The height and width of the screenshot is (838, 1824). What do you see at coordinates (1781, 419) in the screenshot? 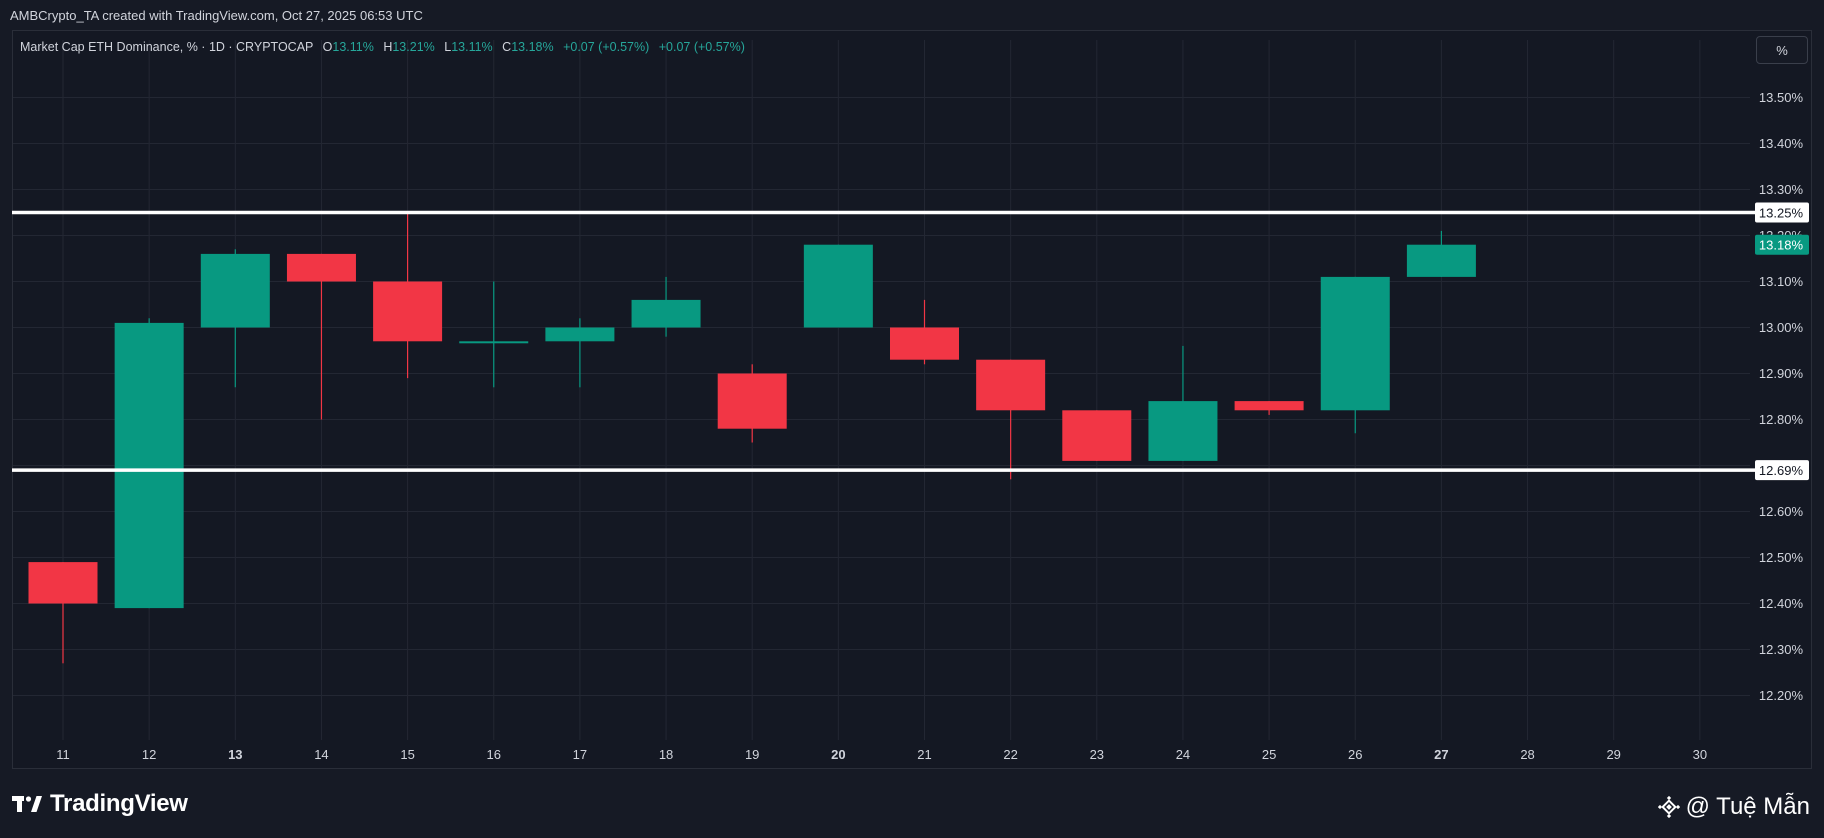
I see `y-axis-tick-label: 12.80%` at bounding box center [1781, 419].